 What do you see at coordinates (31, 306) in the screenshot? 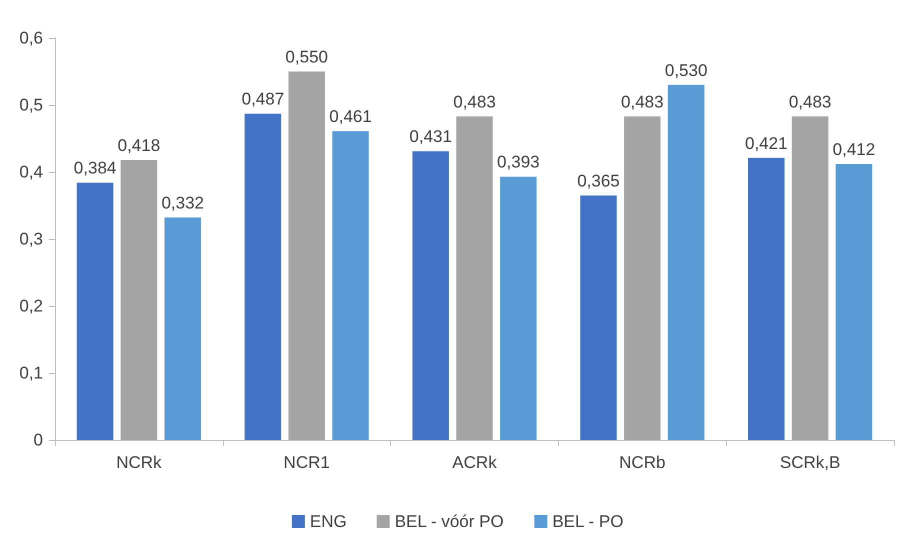
I see `y-tick-label: 0,2` at bounding box center [31, 306].